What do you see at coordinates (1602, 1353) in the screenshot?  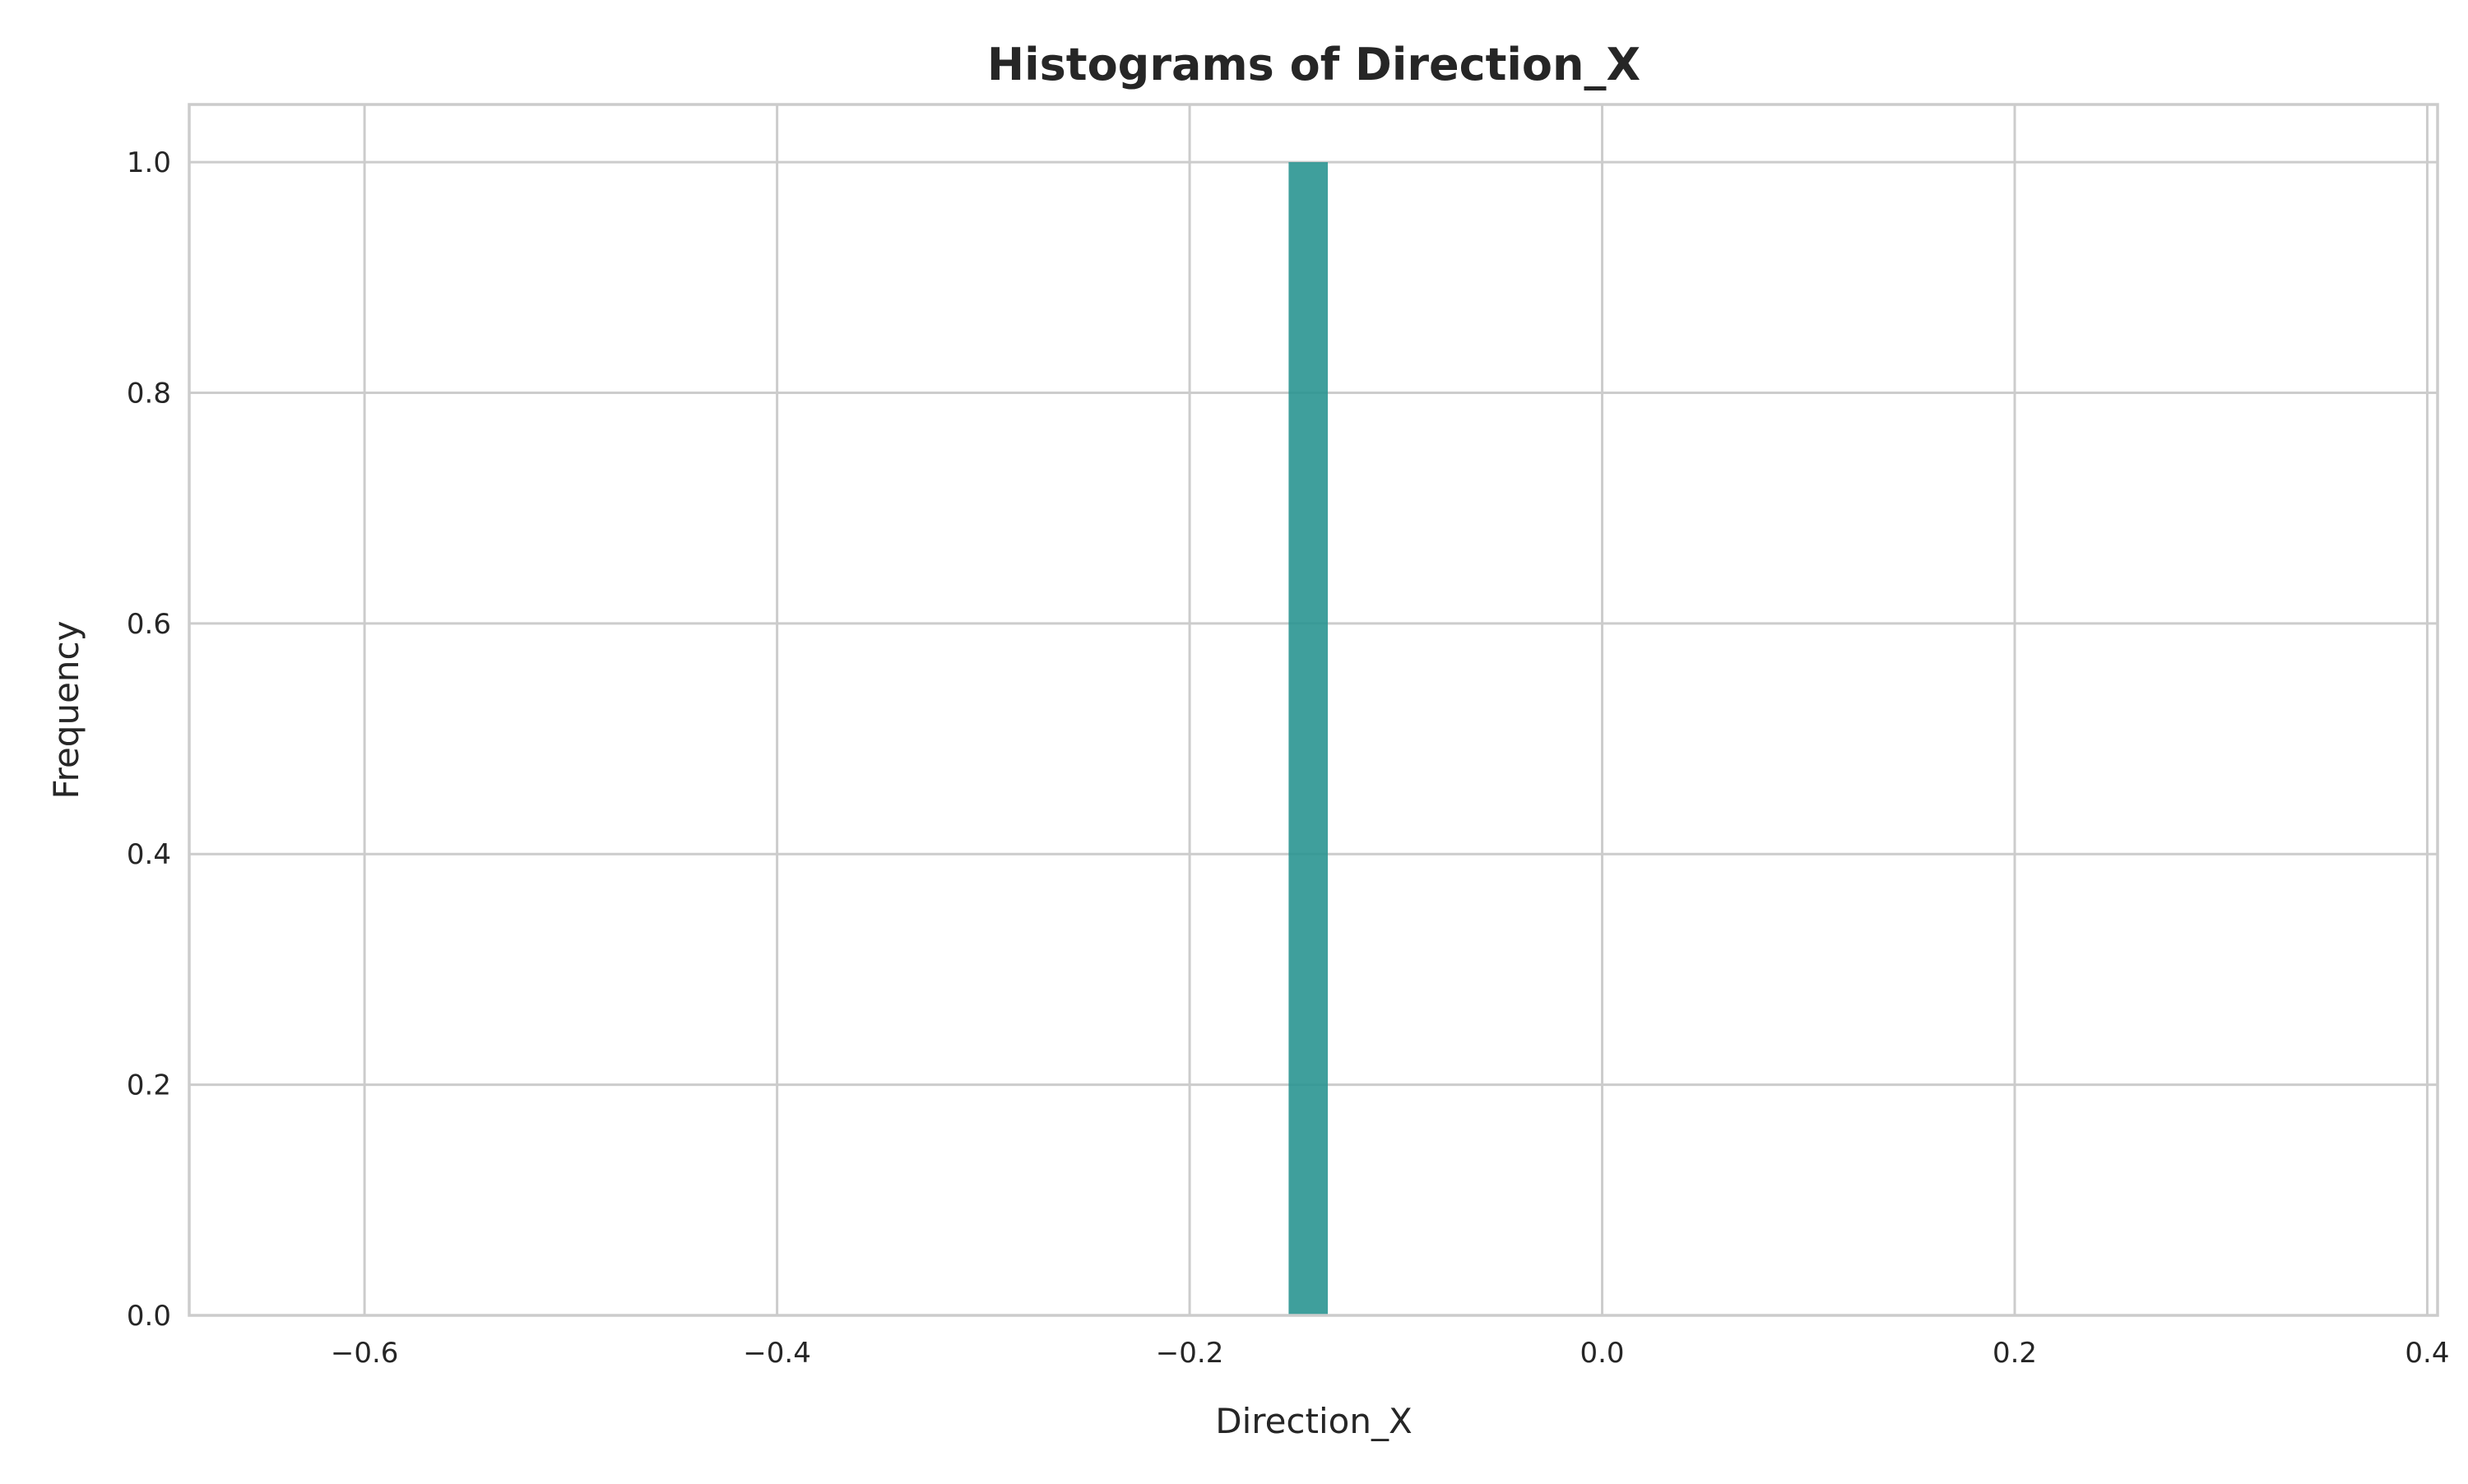 I see `x-tick-label: 0.0` at bounding box center [1602, 1353].